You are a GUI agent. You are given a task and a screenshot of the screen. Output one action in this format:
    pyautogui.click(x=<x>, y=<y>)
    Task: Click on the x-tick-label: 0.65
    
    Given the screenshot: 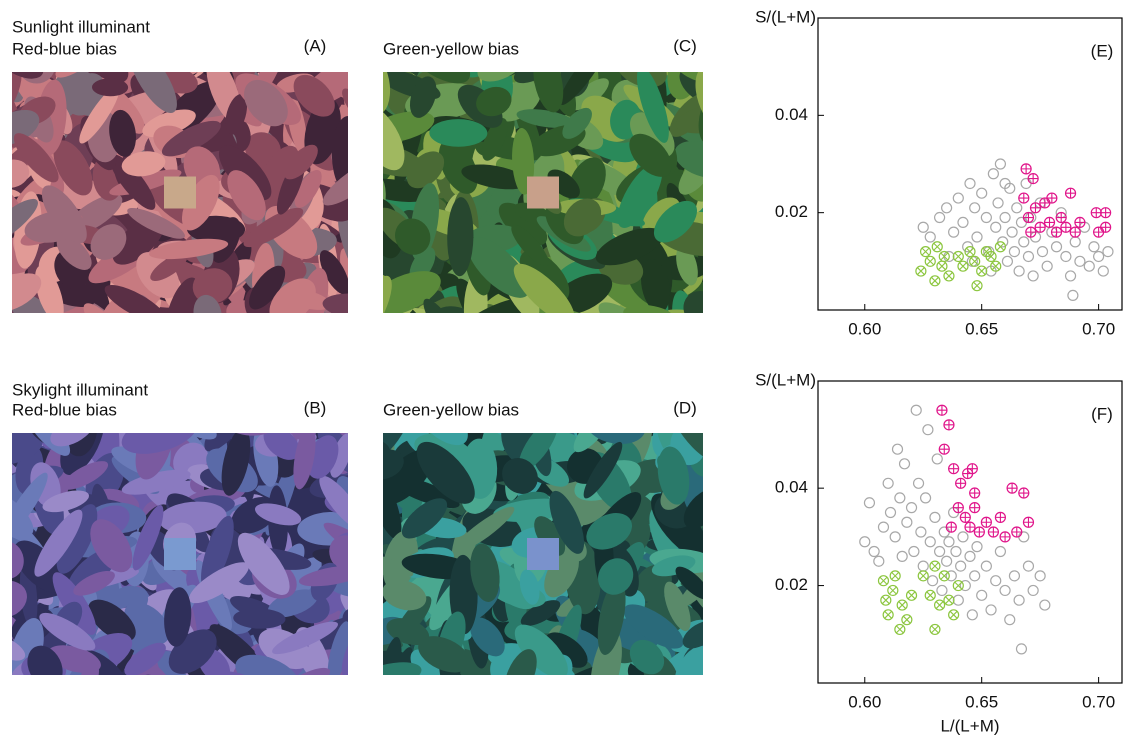 What is the action you would take?
    pyautogui.click(x=981, y=328)
    